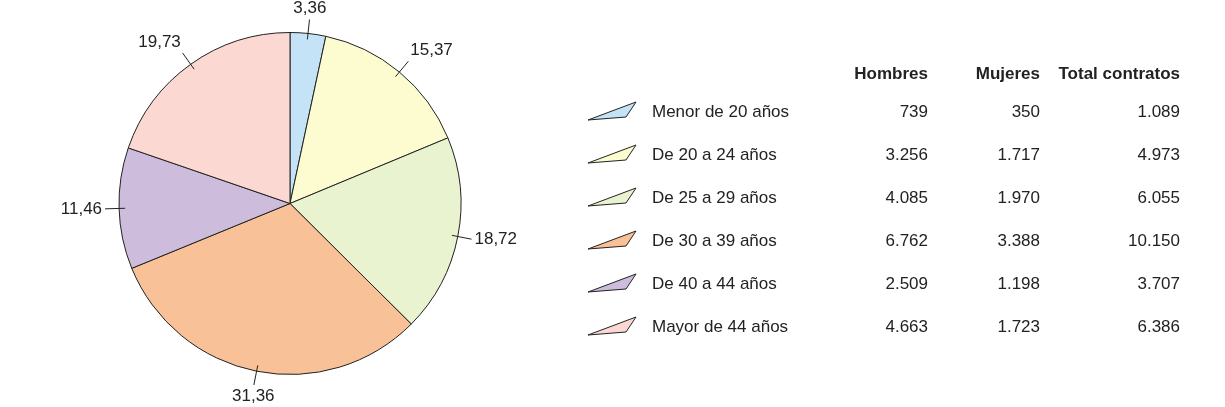 The height and width of the screenshot is (407, 1225). I want to click on data-label: 3,36, so click(310, 8).